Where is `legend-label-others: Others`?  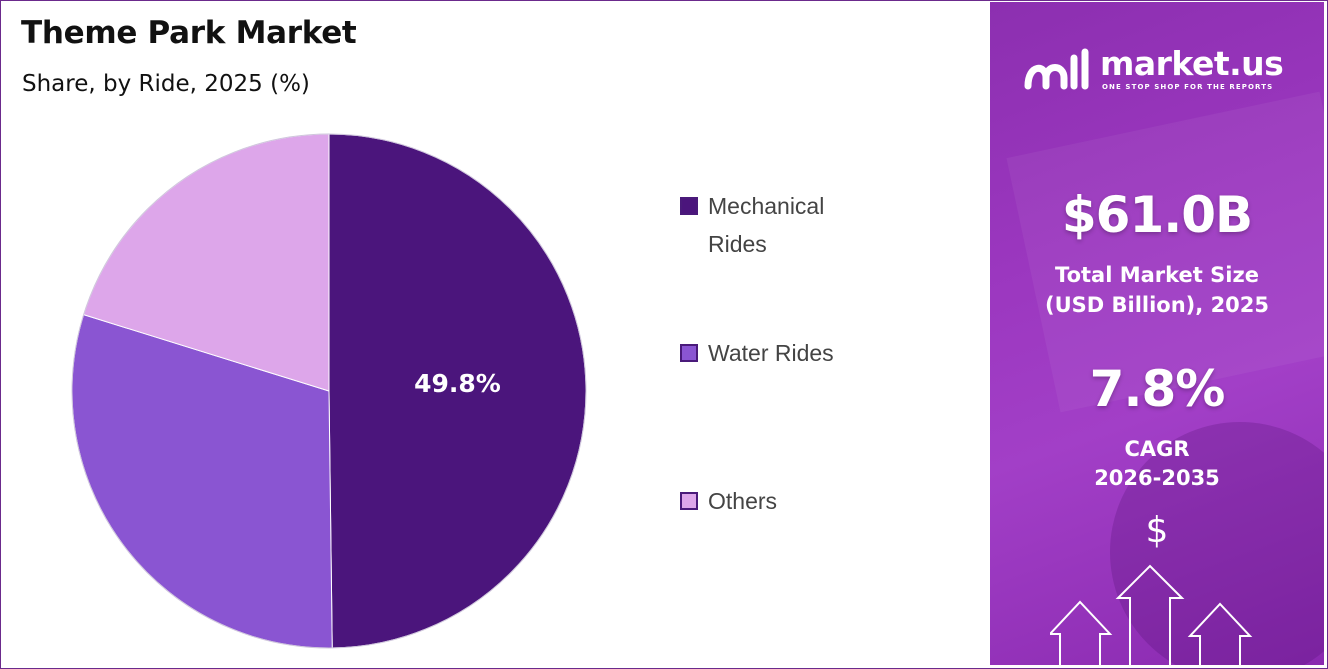
legend-label-others: Others is located at coordinates (743, 501).